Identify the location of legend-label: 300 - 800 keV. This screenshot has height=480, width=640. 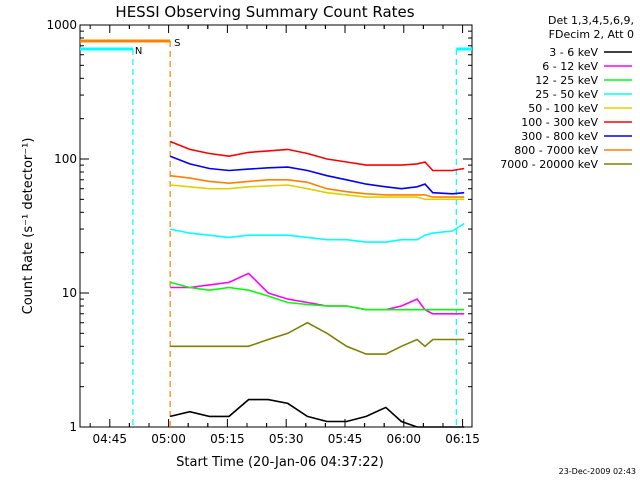
(559, 136).